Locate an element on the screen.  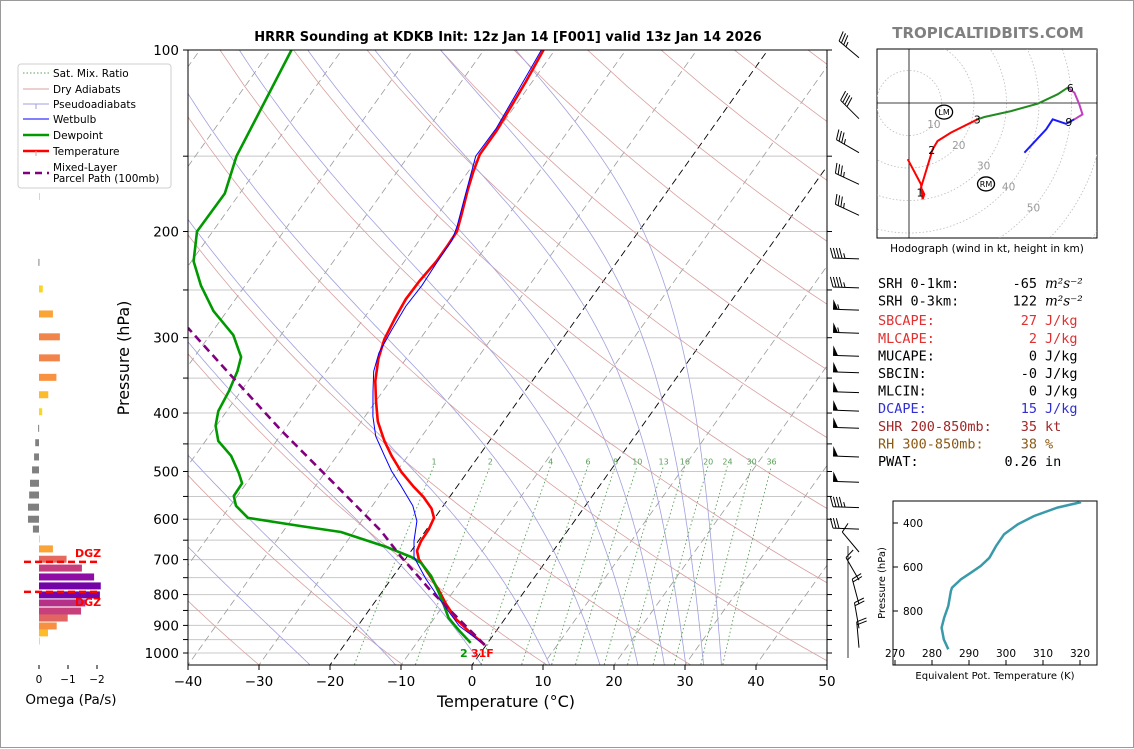
theta-e-x-tick-label: 300 is located at coordinates (1006, 654).